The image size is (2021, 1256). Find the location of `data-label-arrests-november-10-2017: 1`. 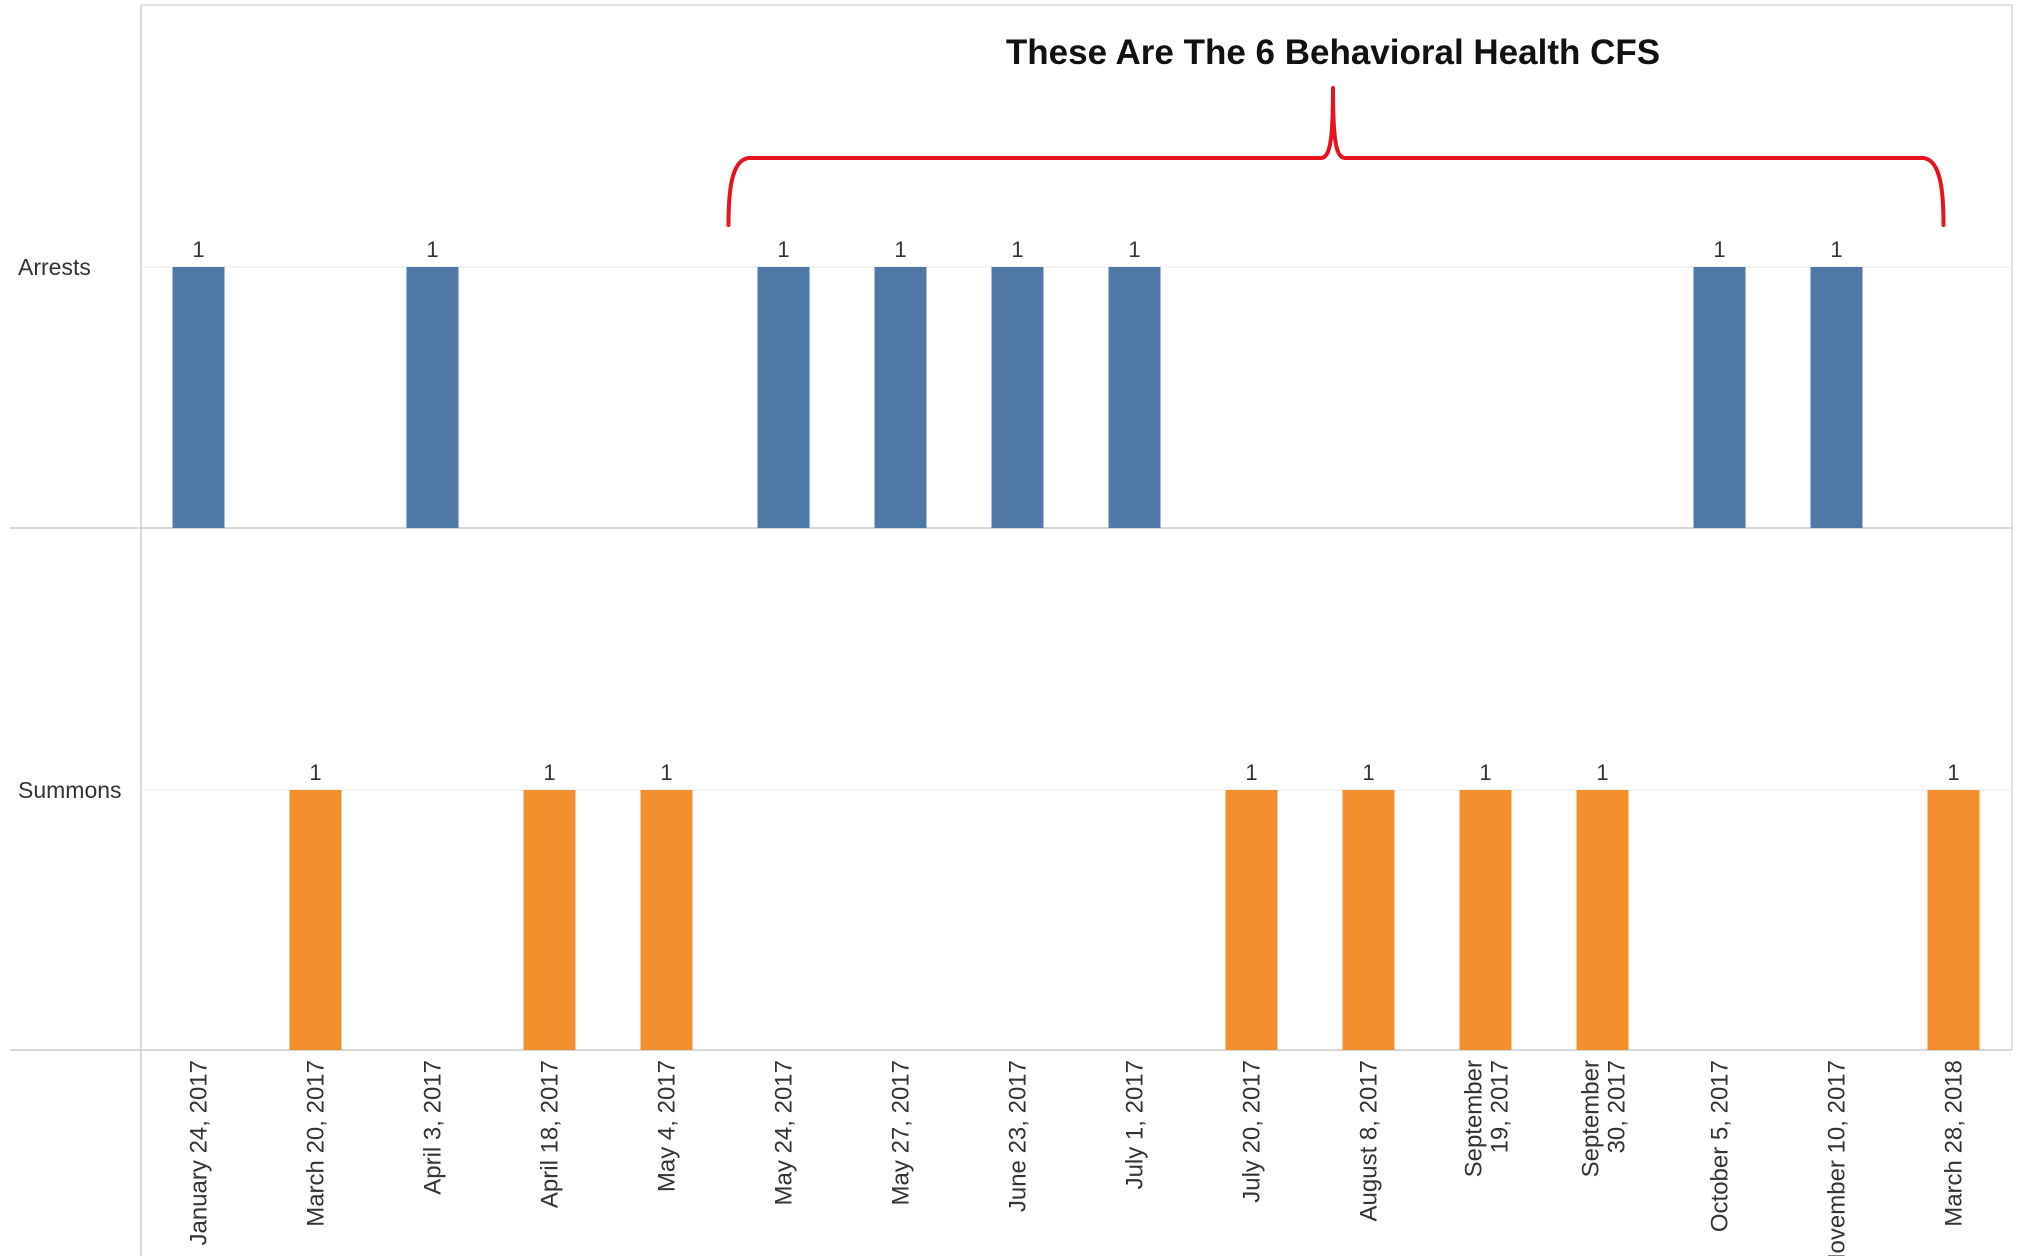

data-label-arrests-november-10-2017: 1 is located at coordinates (1836, 249).